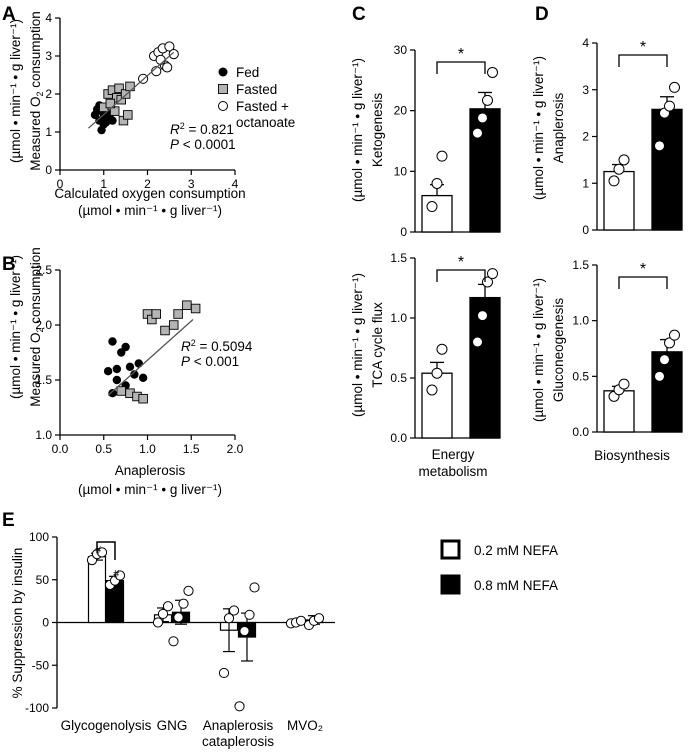  Describe the element at coordinates (223, 89) in the screenshot. I see `legend-fasted-marker` at that location.